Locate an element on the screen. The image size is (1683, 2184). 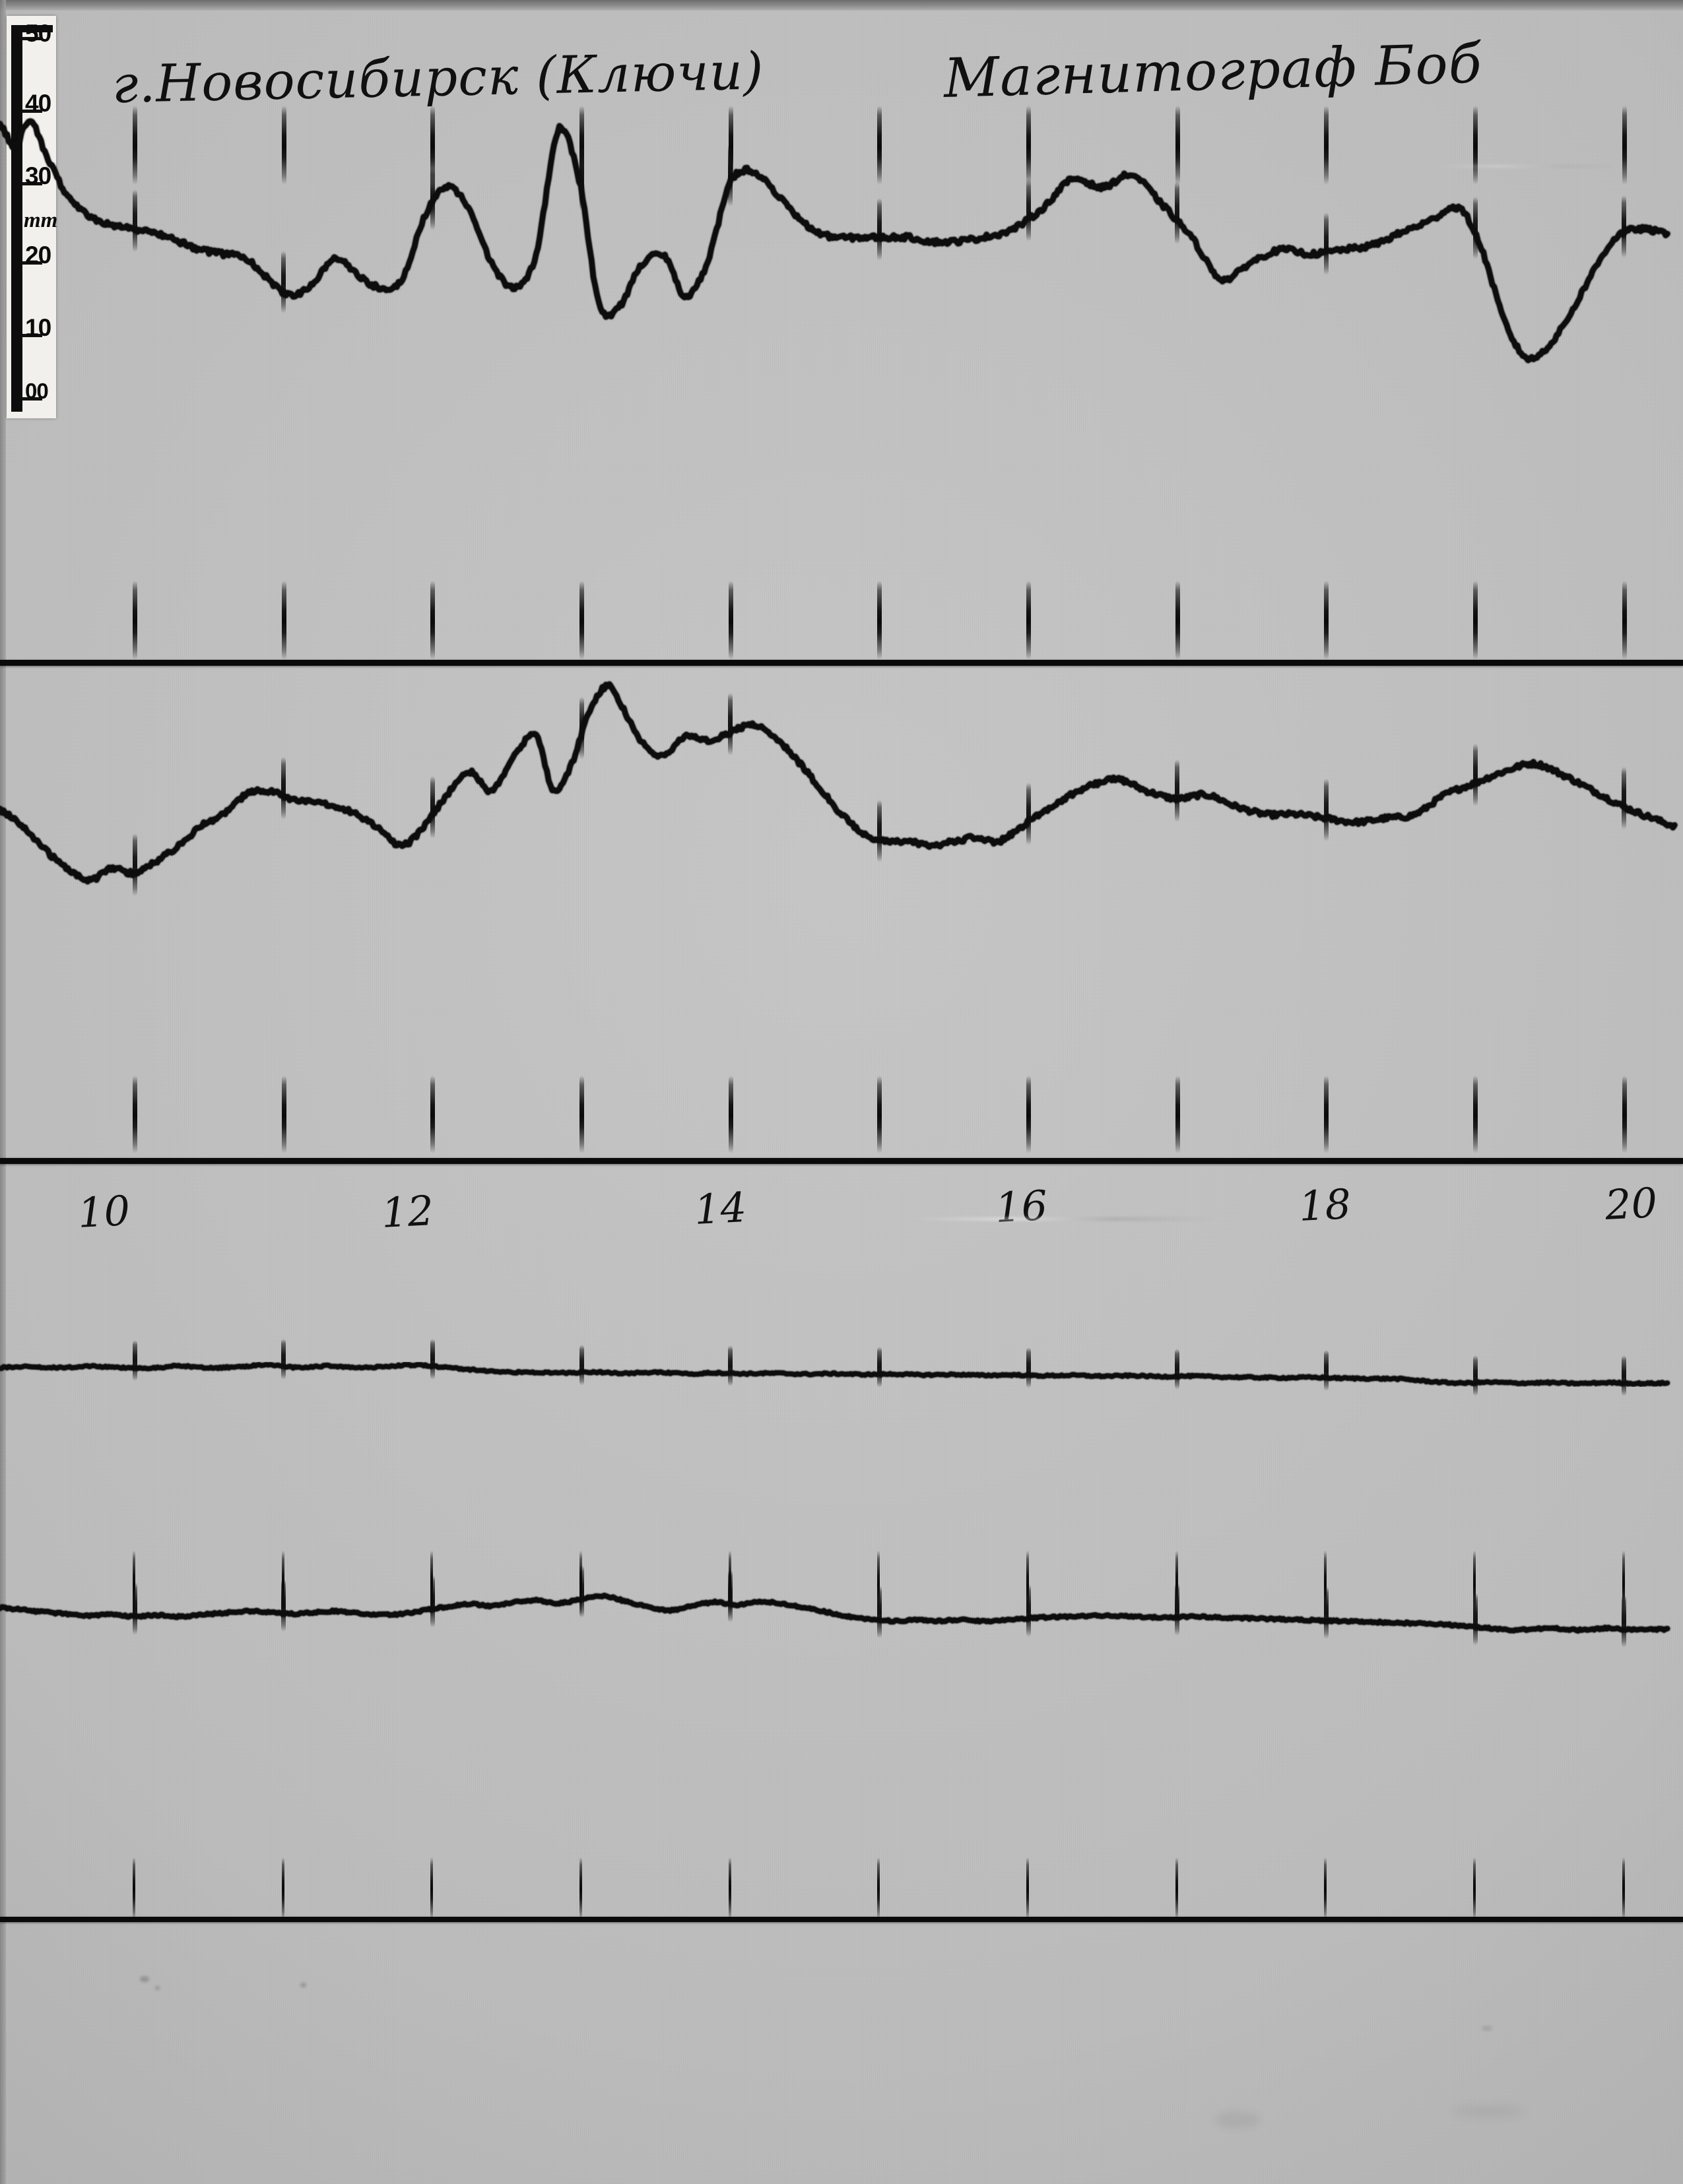
paper-crease is located at coordinates (1062, 1219).